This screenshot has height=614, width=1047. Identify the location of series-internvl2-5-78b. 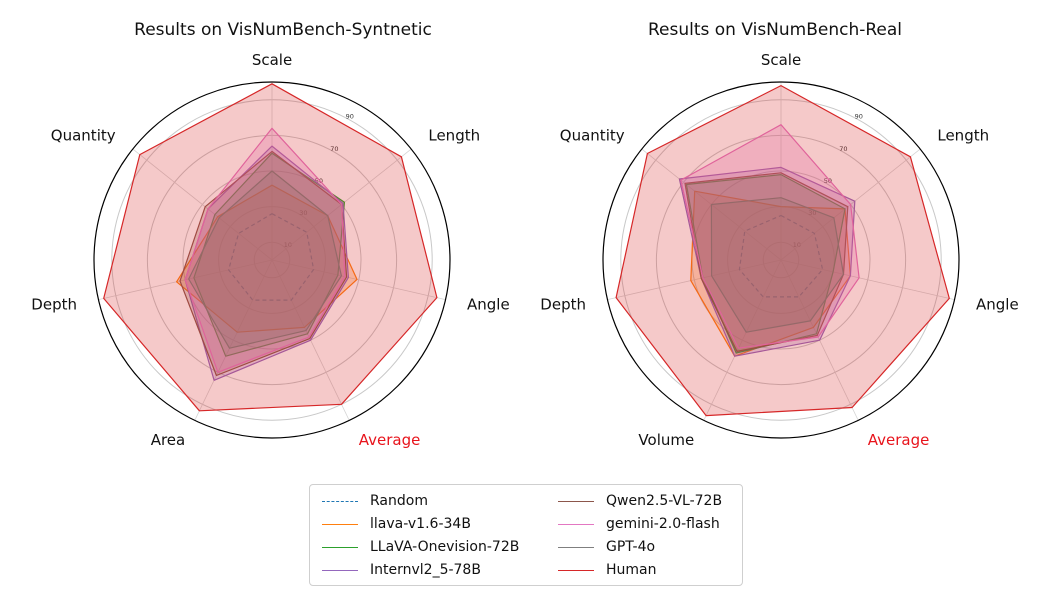
(767, 261).